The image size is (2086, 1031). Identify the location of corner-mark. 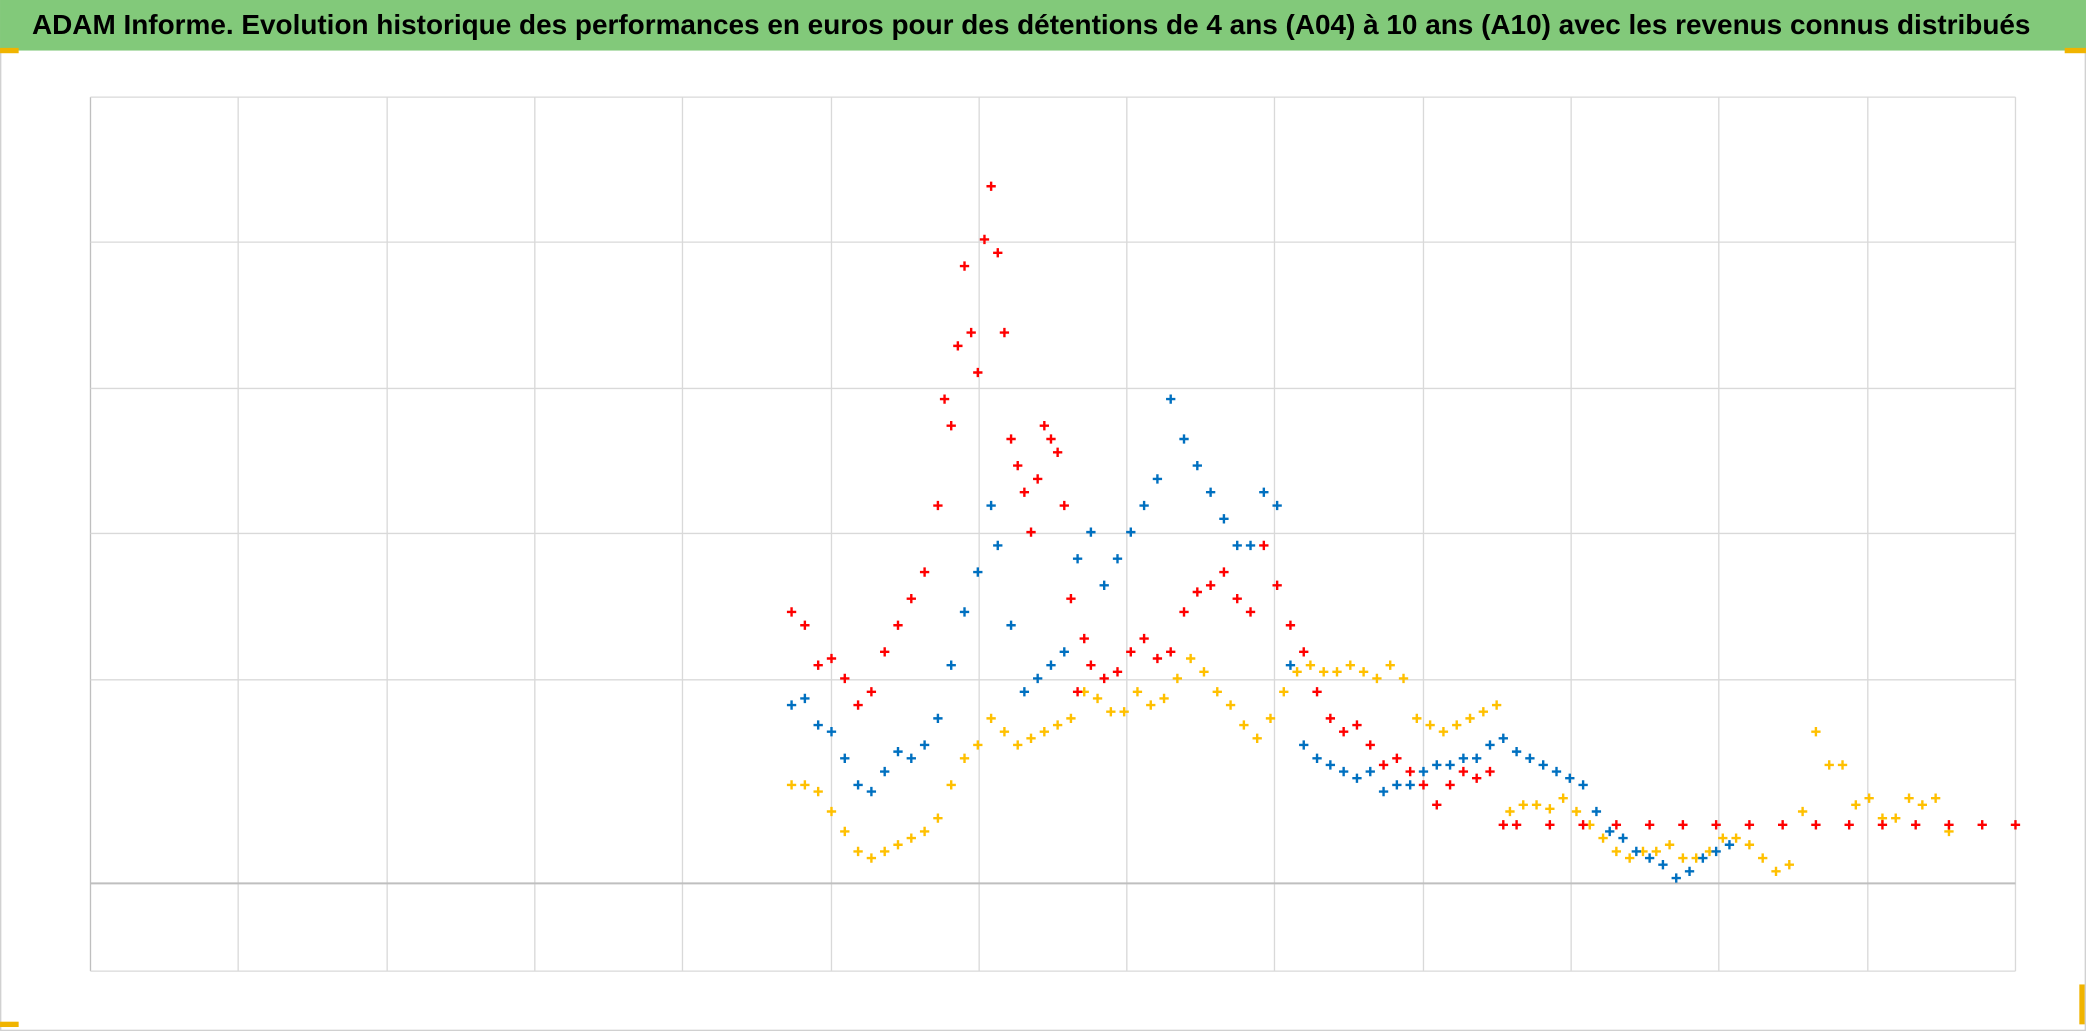
(9, 50).